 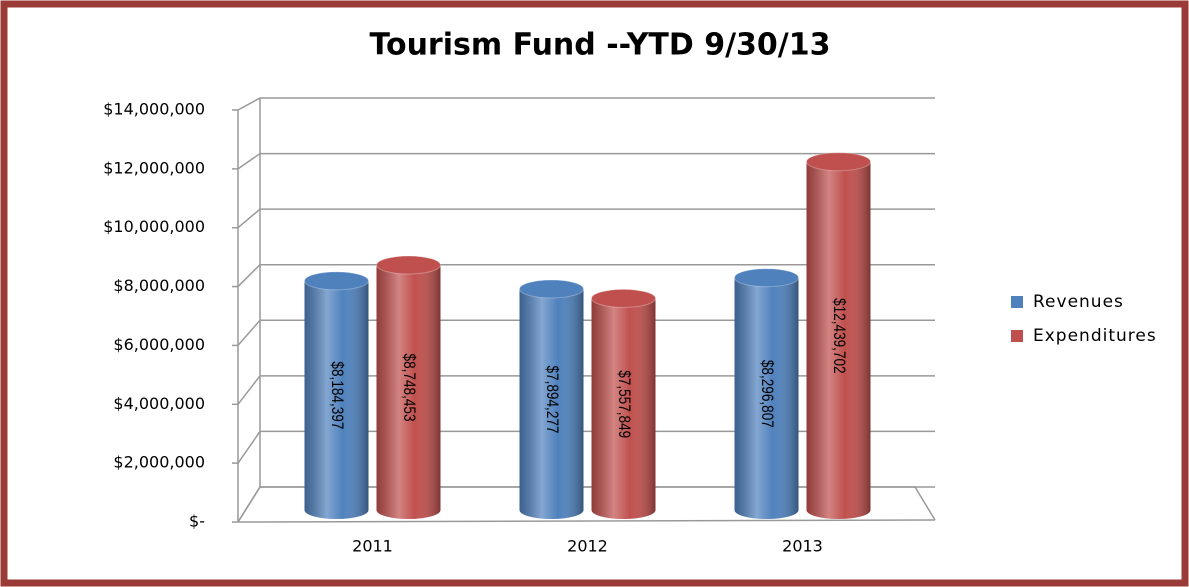 I want to click on y-tick-label: $4,000,000, so click(x=159, y=403).